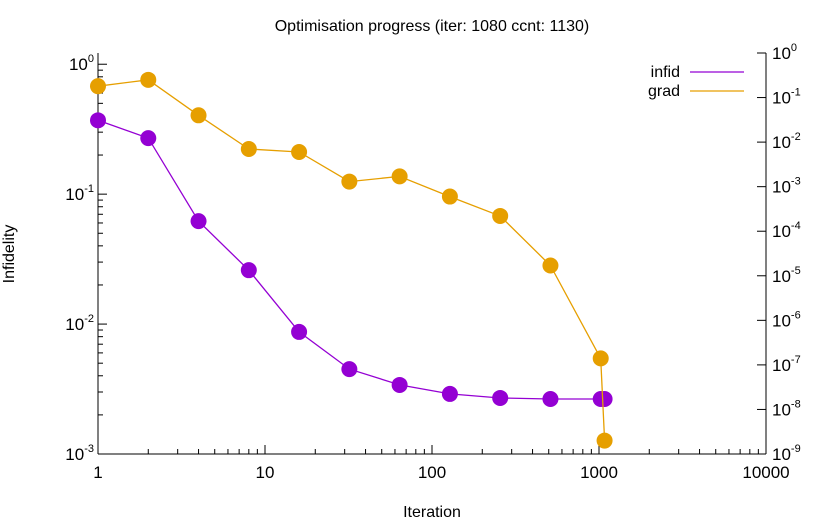  Describe the element at coordinates (786, 275) in the screenshot. I see `y2-tick-label: 10⁻⁵` at that location.